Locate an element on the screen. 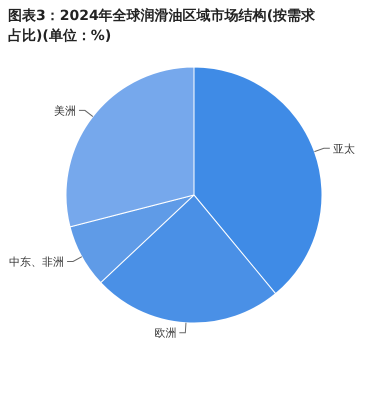 This screenshot has width=370, height=418. slice-label: 美洲 is located at coordinates (65, 111).